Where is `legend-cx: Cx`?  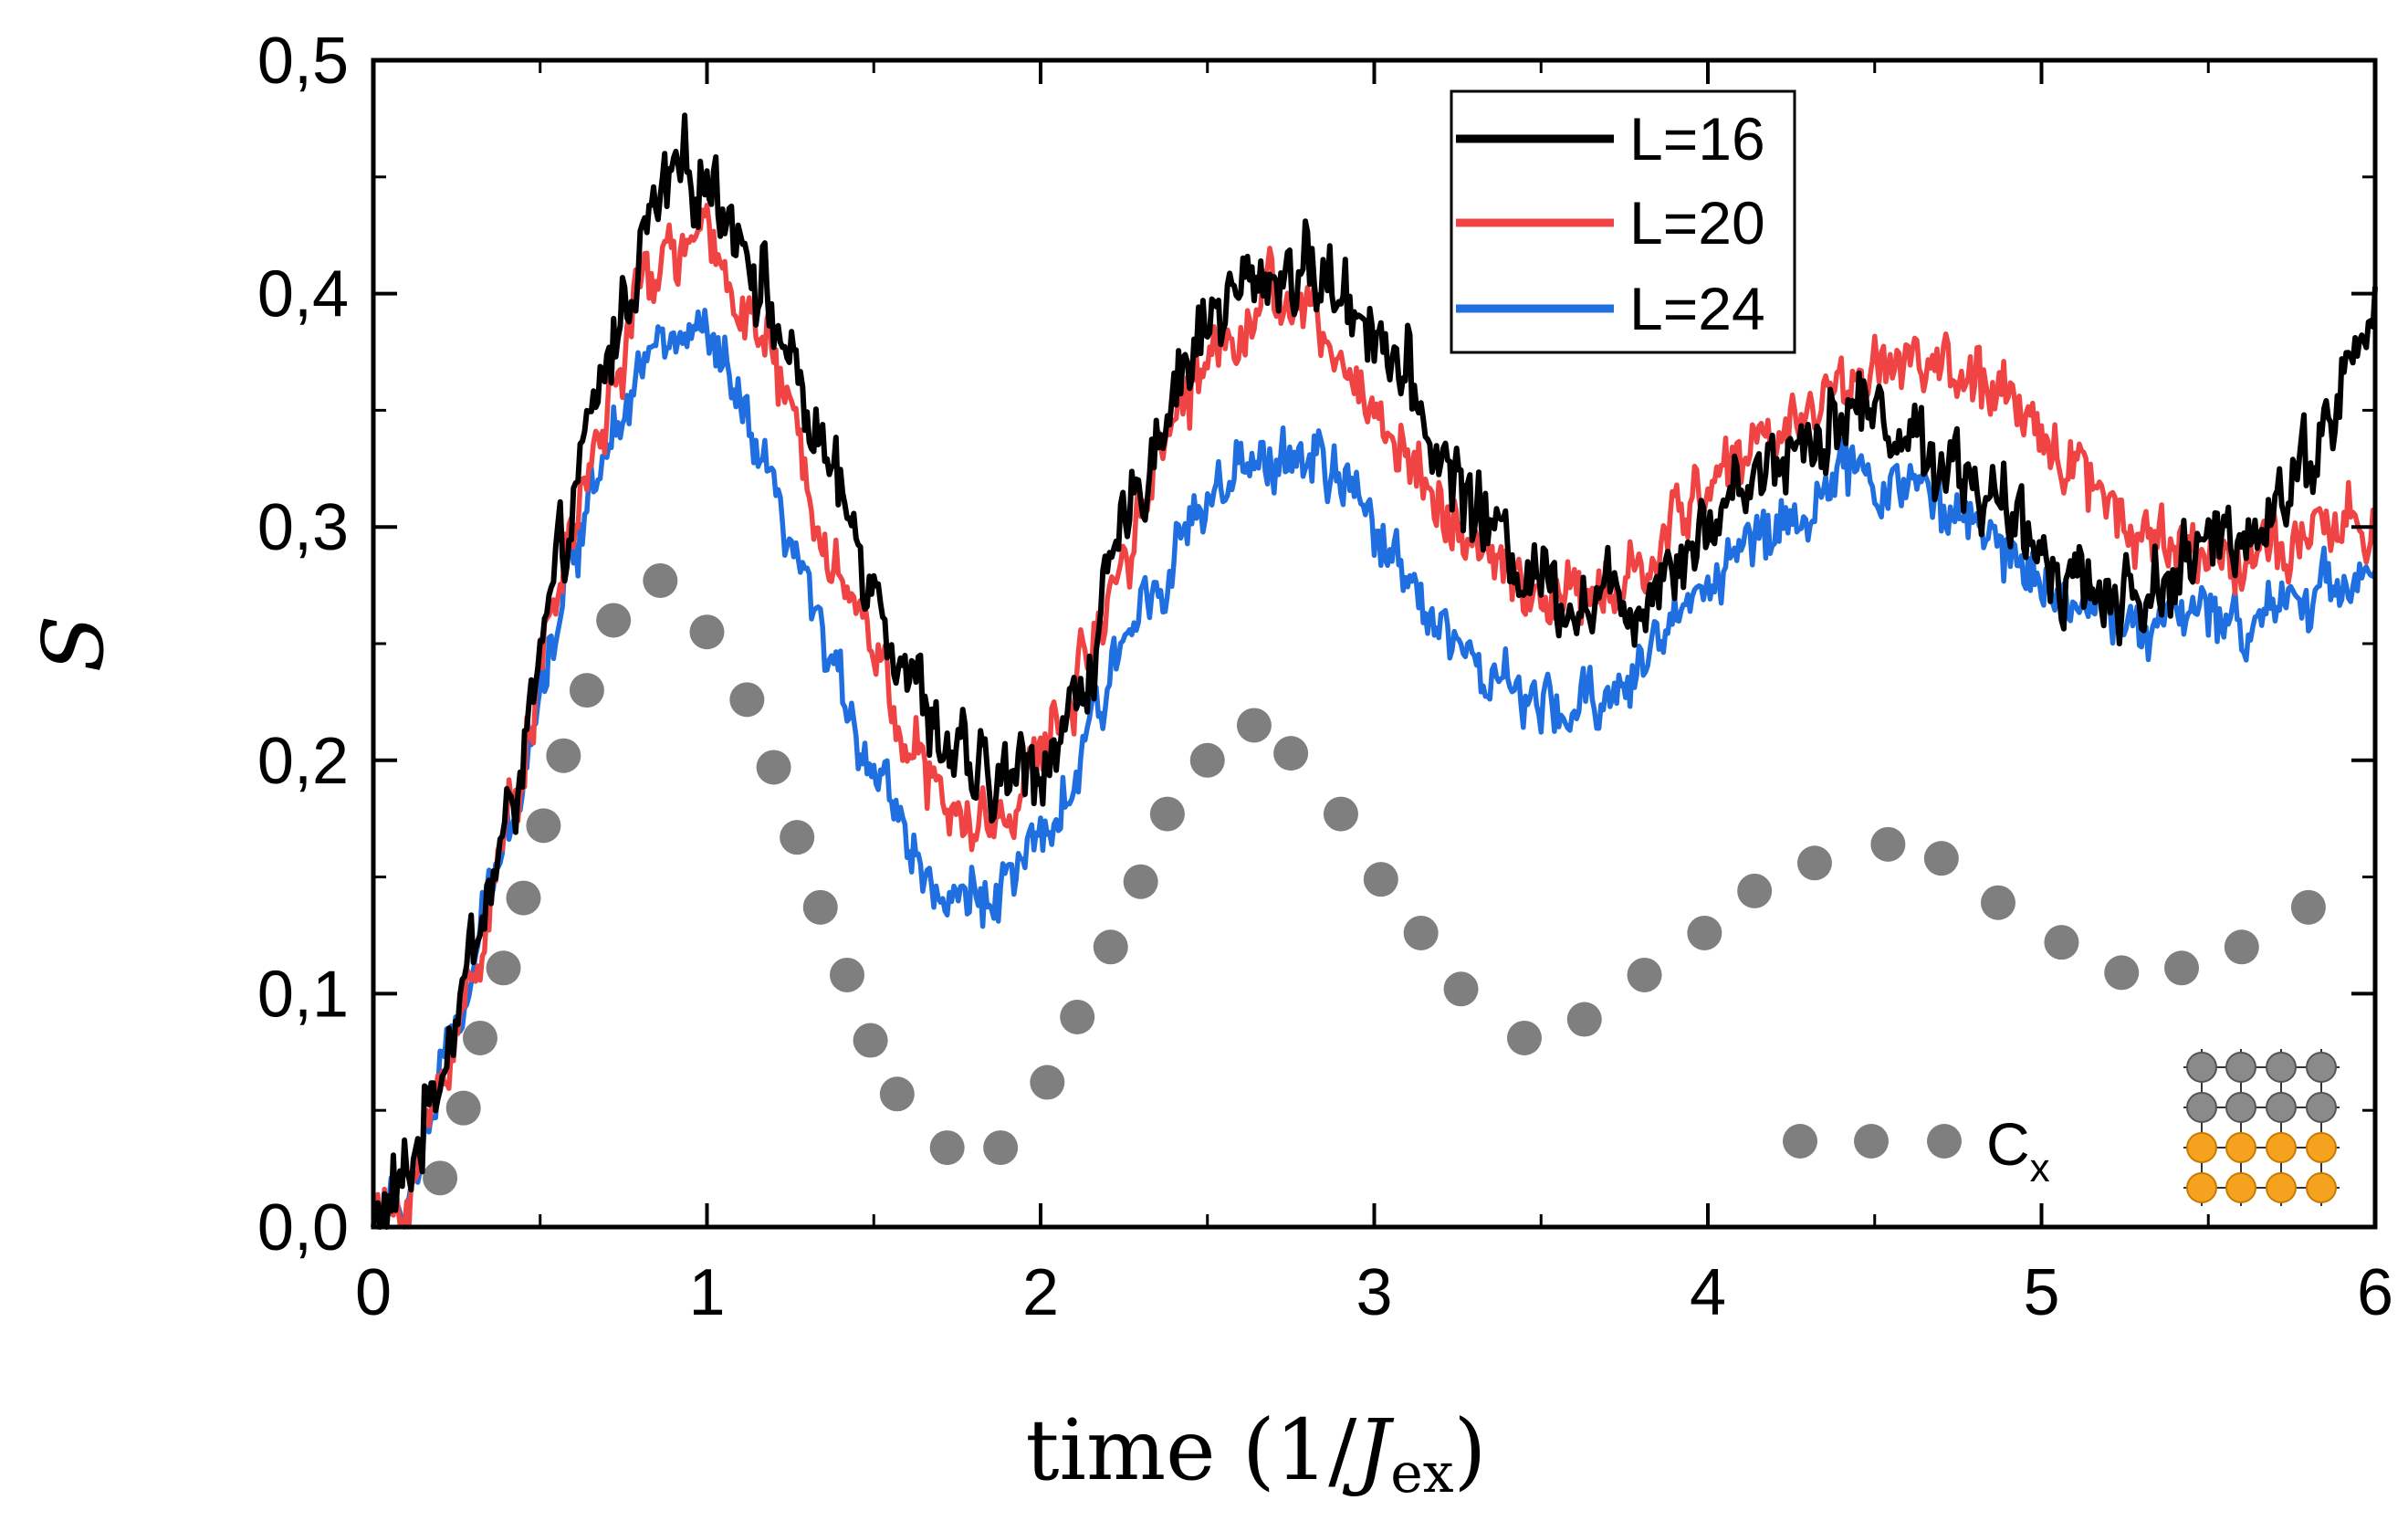
legend-cx: Cx is located at coordinates (1916, 1150).